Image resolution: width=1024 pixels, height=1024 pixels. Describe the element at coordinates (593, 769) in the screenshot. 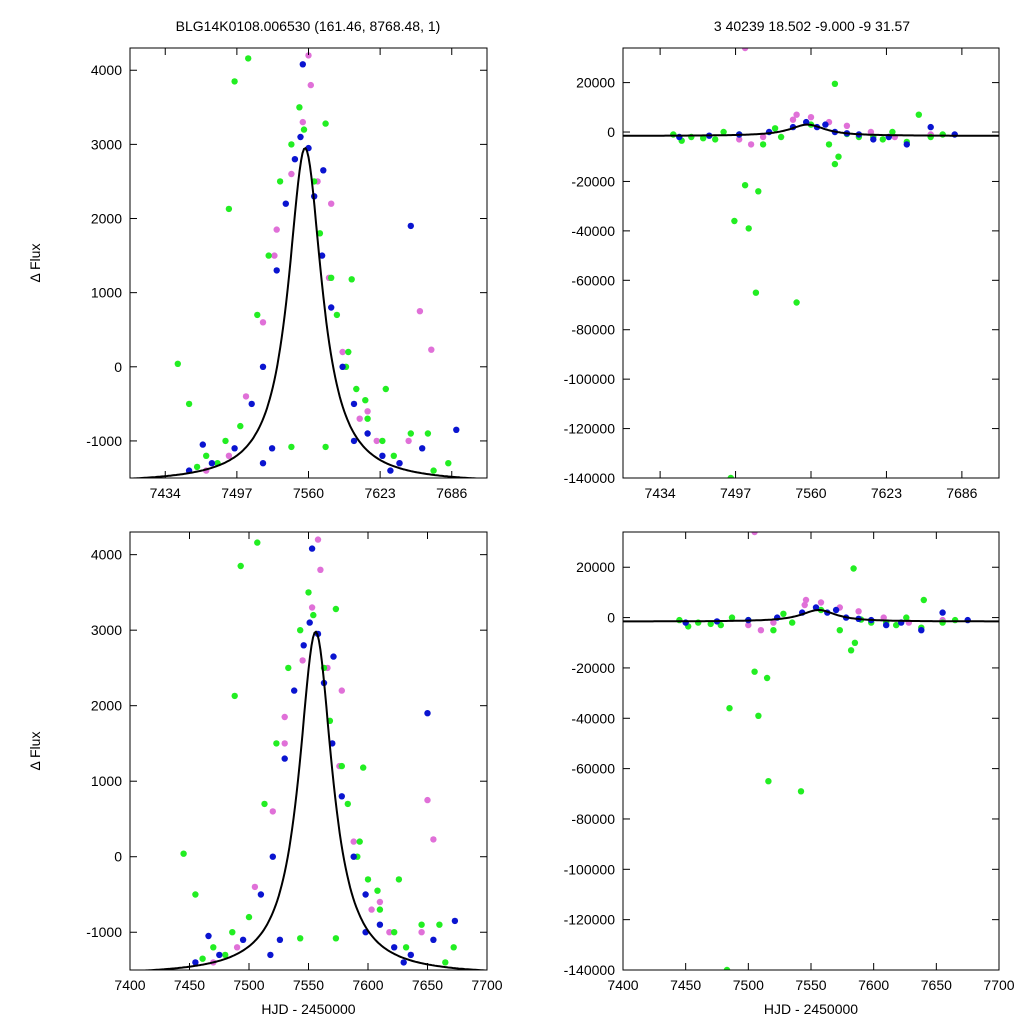

I see `y-tick-label: -60000` at that location.